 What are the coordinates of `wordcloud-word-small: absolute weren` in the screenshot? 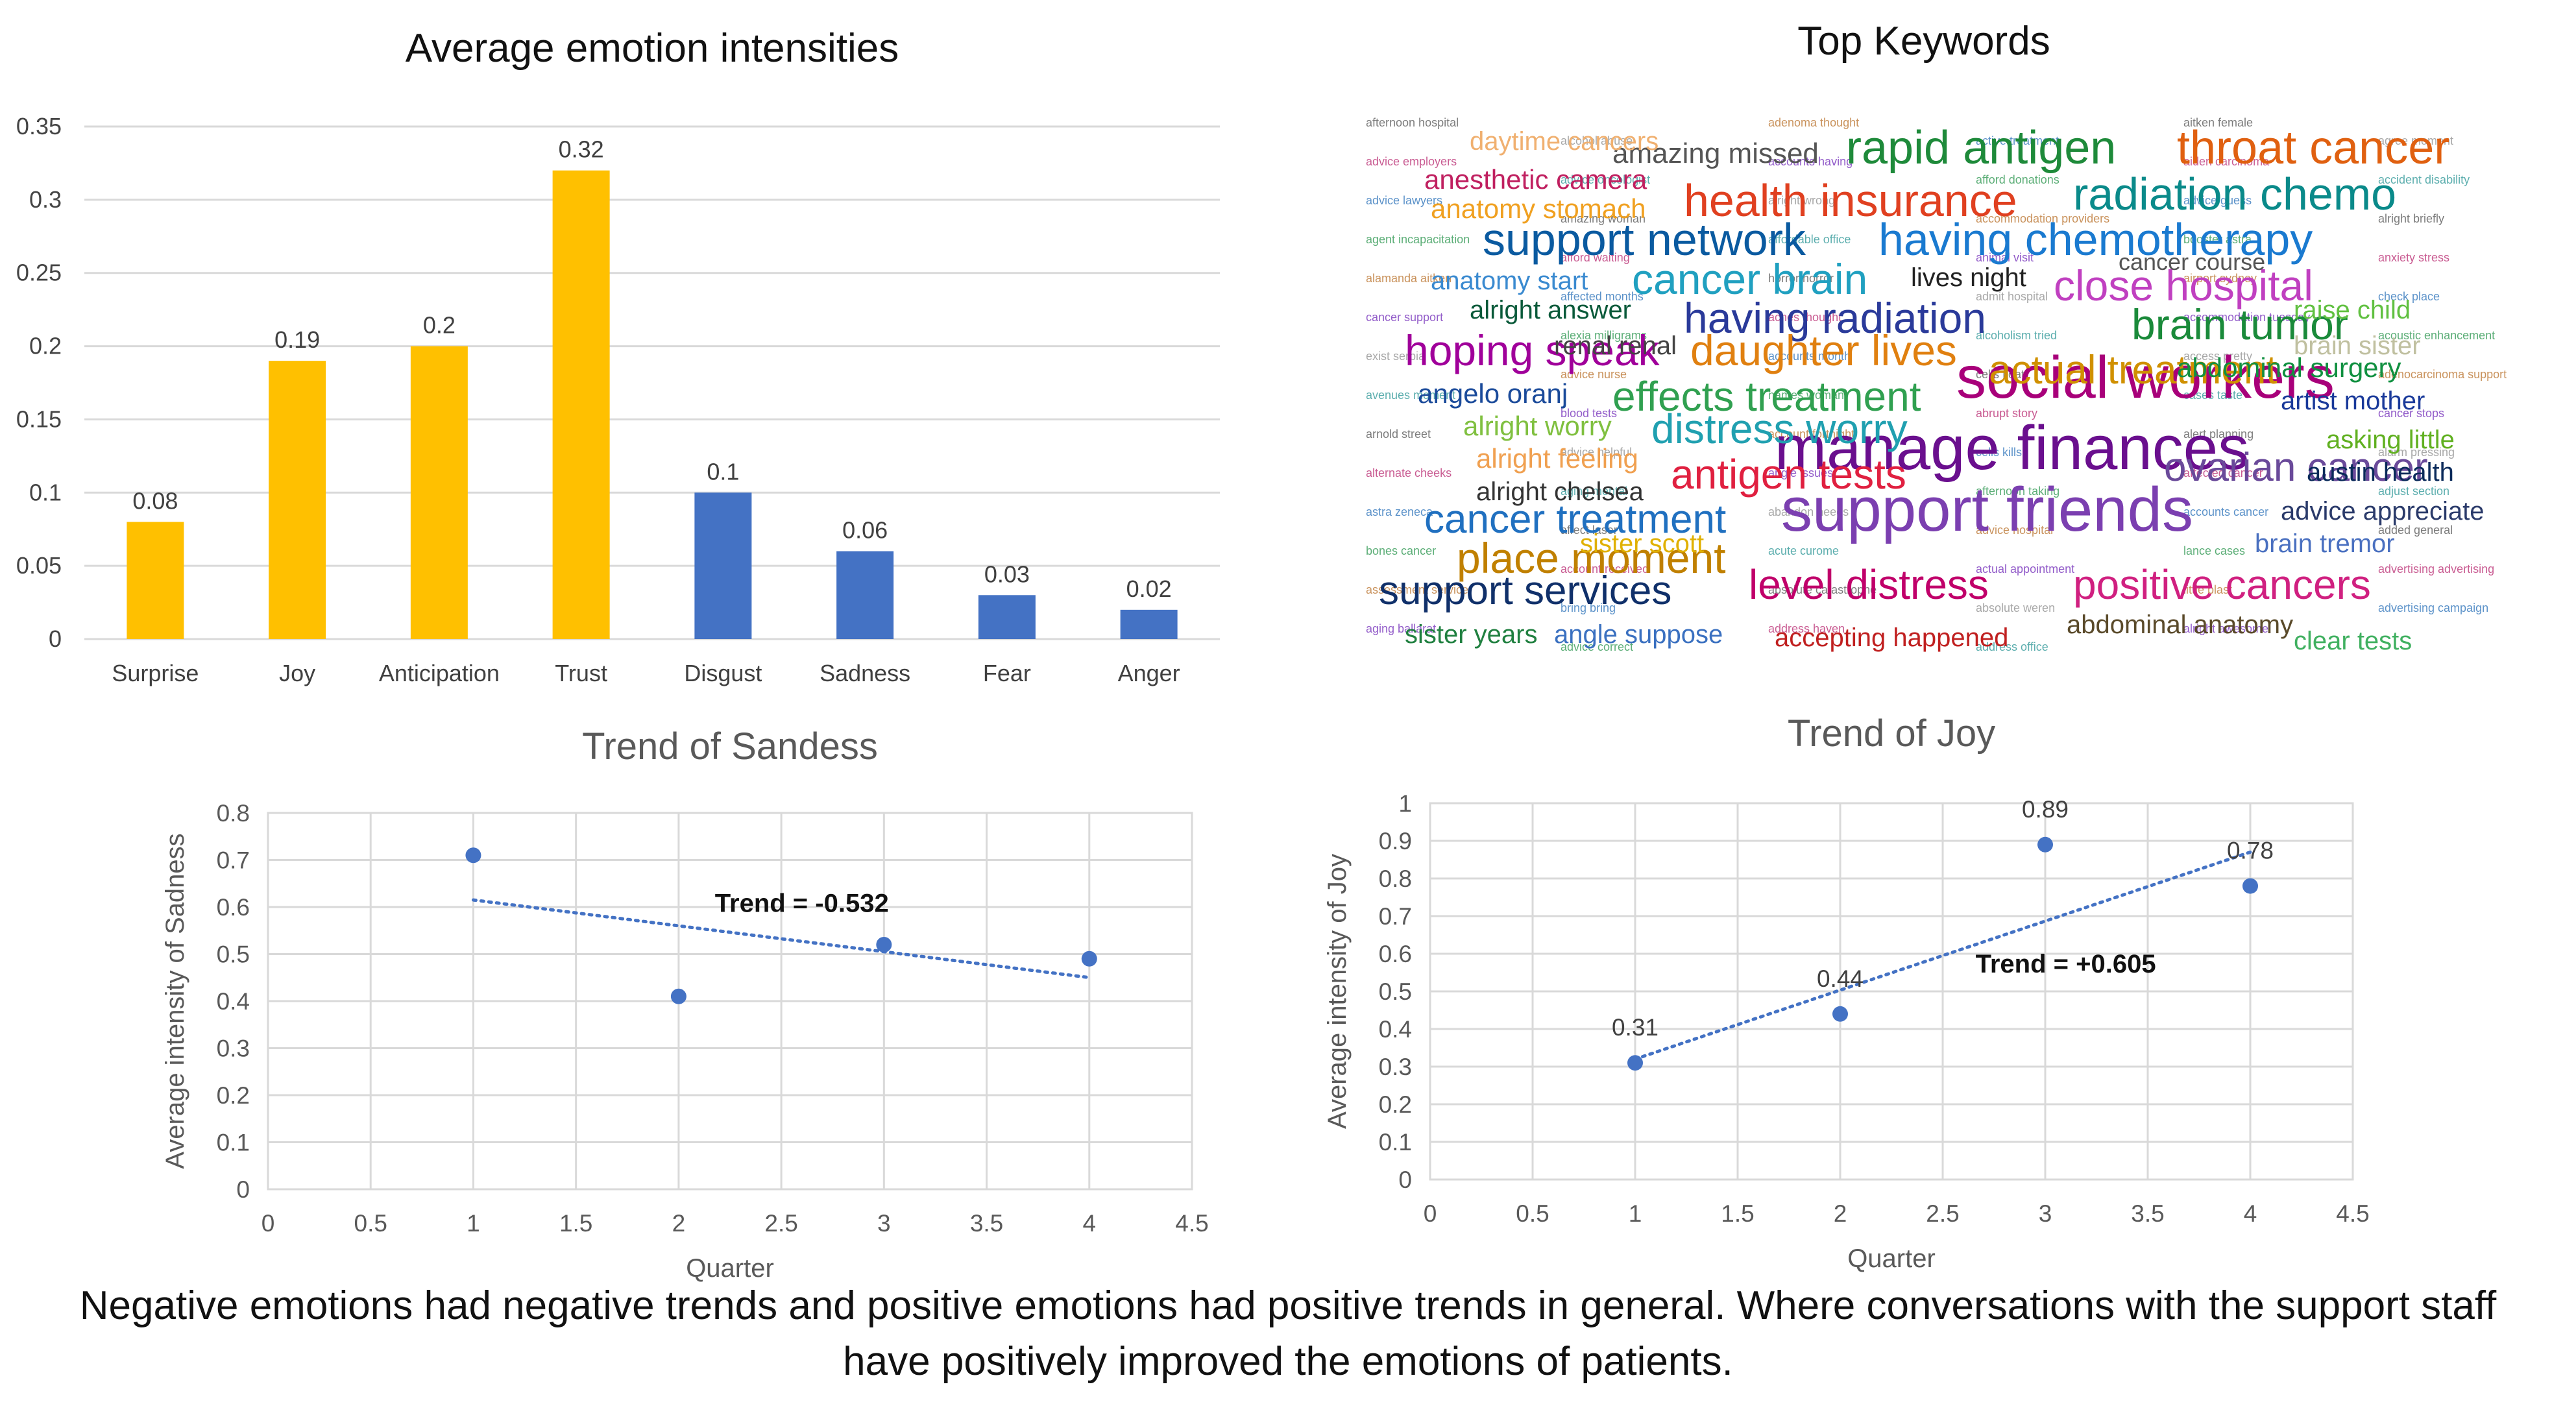 It's located at (2016, 607).